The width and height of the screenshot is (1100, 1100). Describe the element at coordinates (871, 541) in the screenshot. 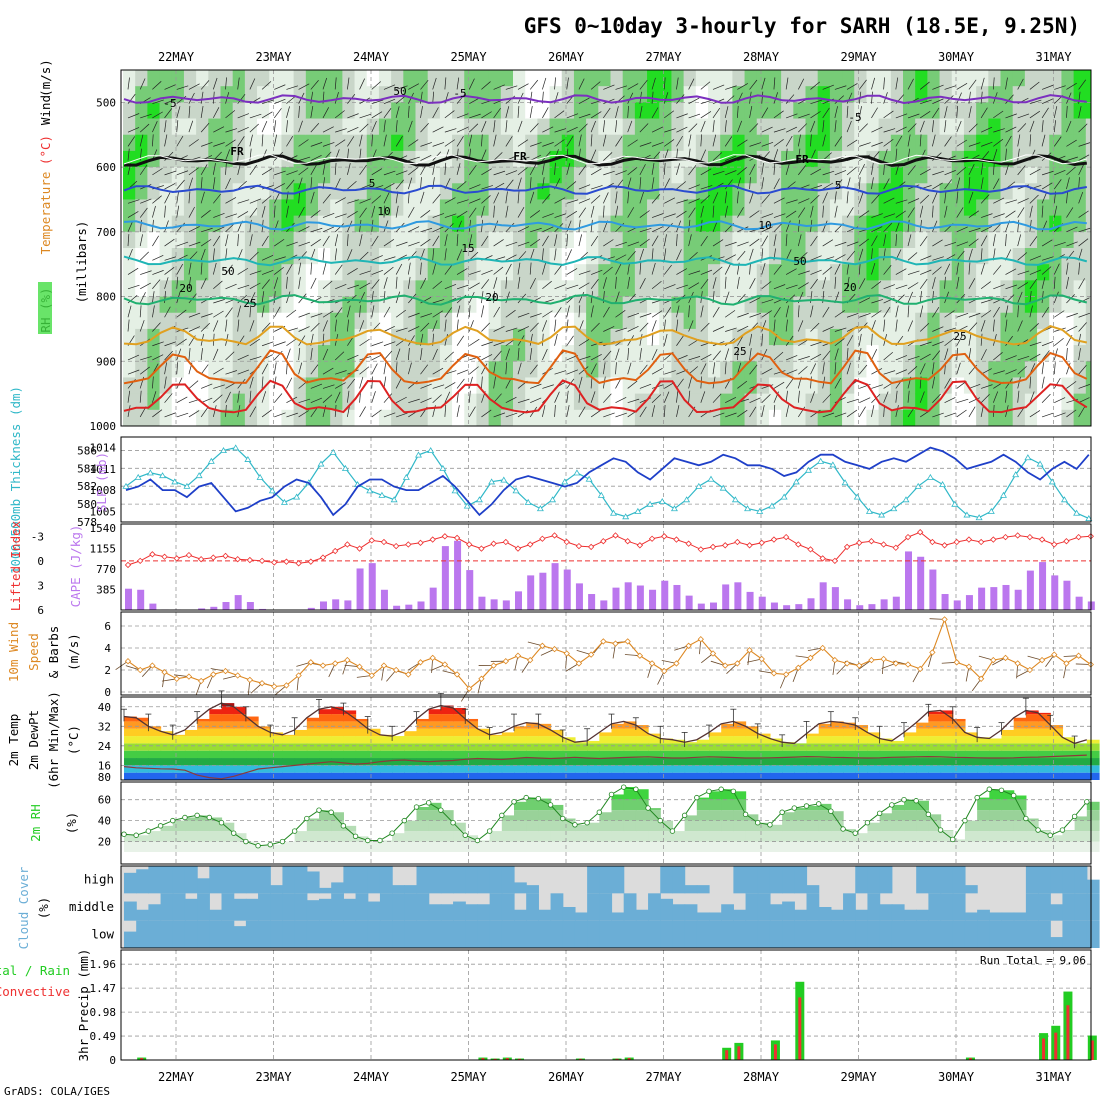

I see `lifted-index-line-point` at that location.